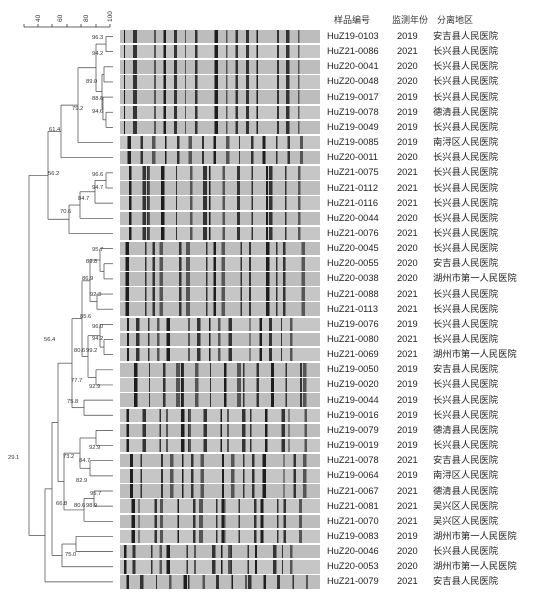 Image resolution: width=554 pixels, height=605 pixels. I want to click on sample-row: HuZ20-0055 2020 安吉县人民医院, so click(277, 263).